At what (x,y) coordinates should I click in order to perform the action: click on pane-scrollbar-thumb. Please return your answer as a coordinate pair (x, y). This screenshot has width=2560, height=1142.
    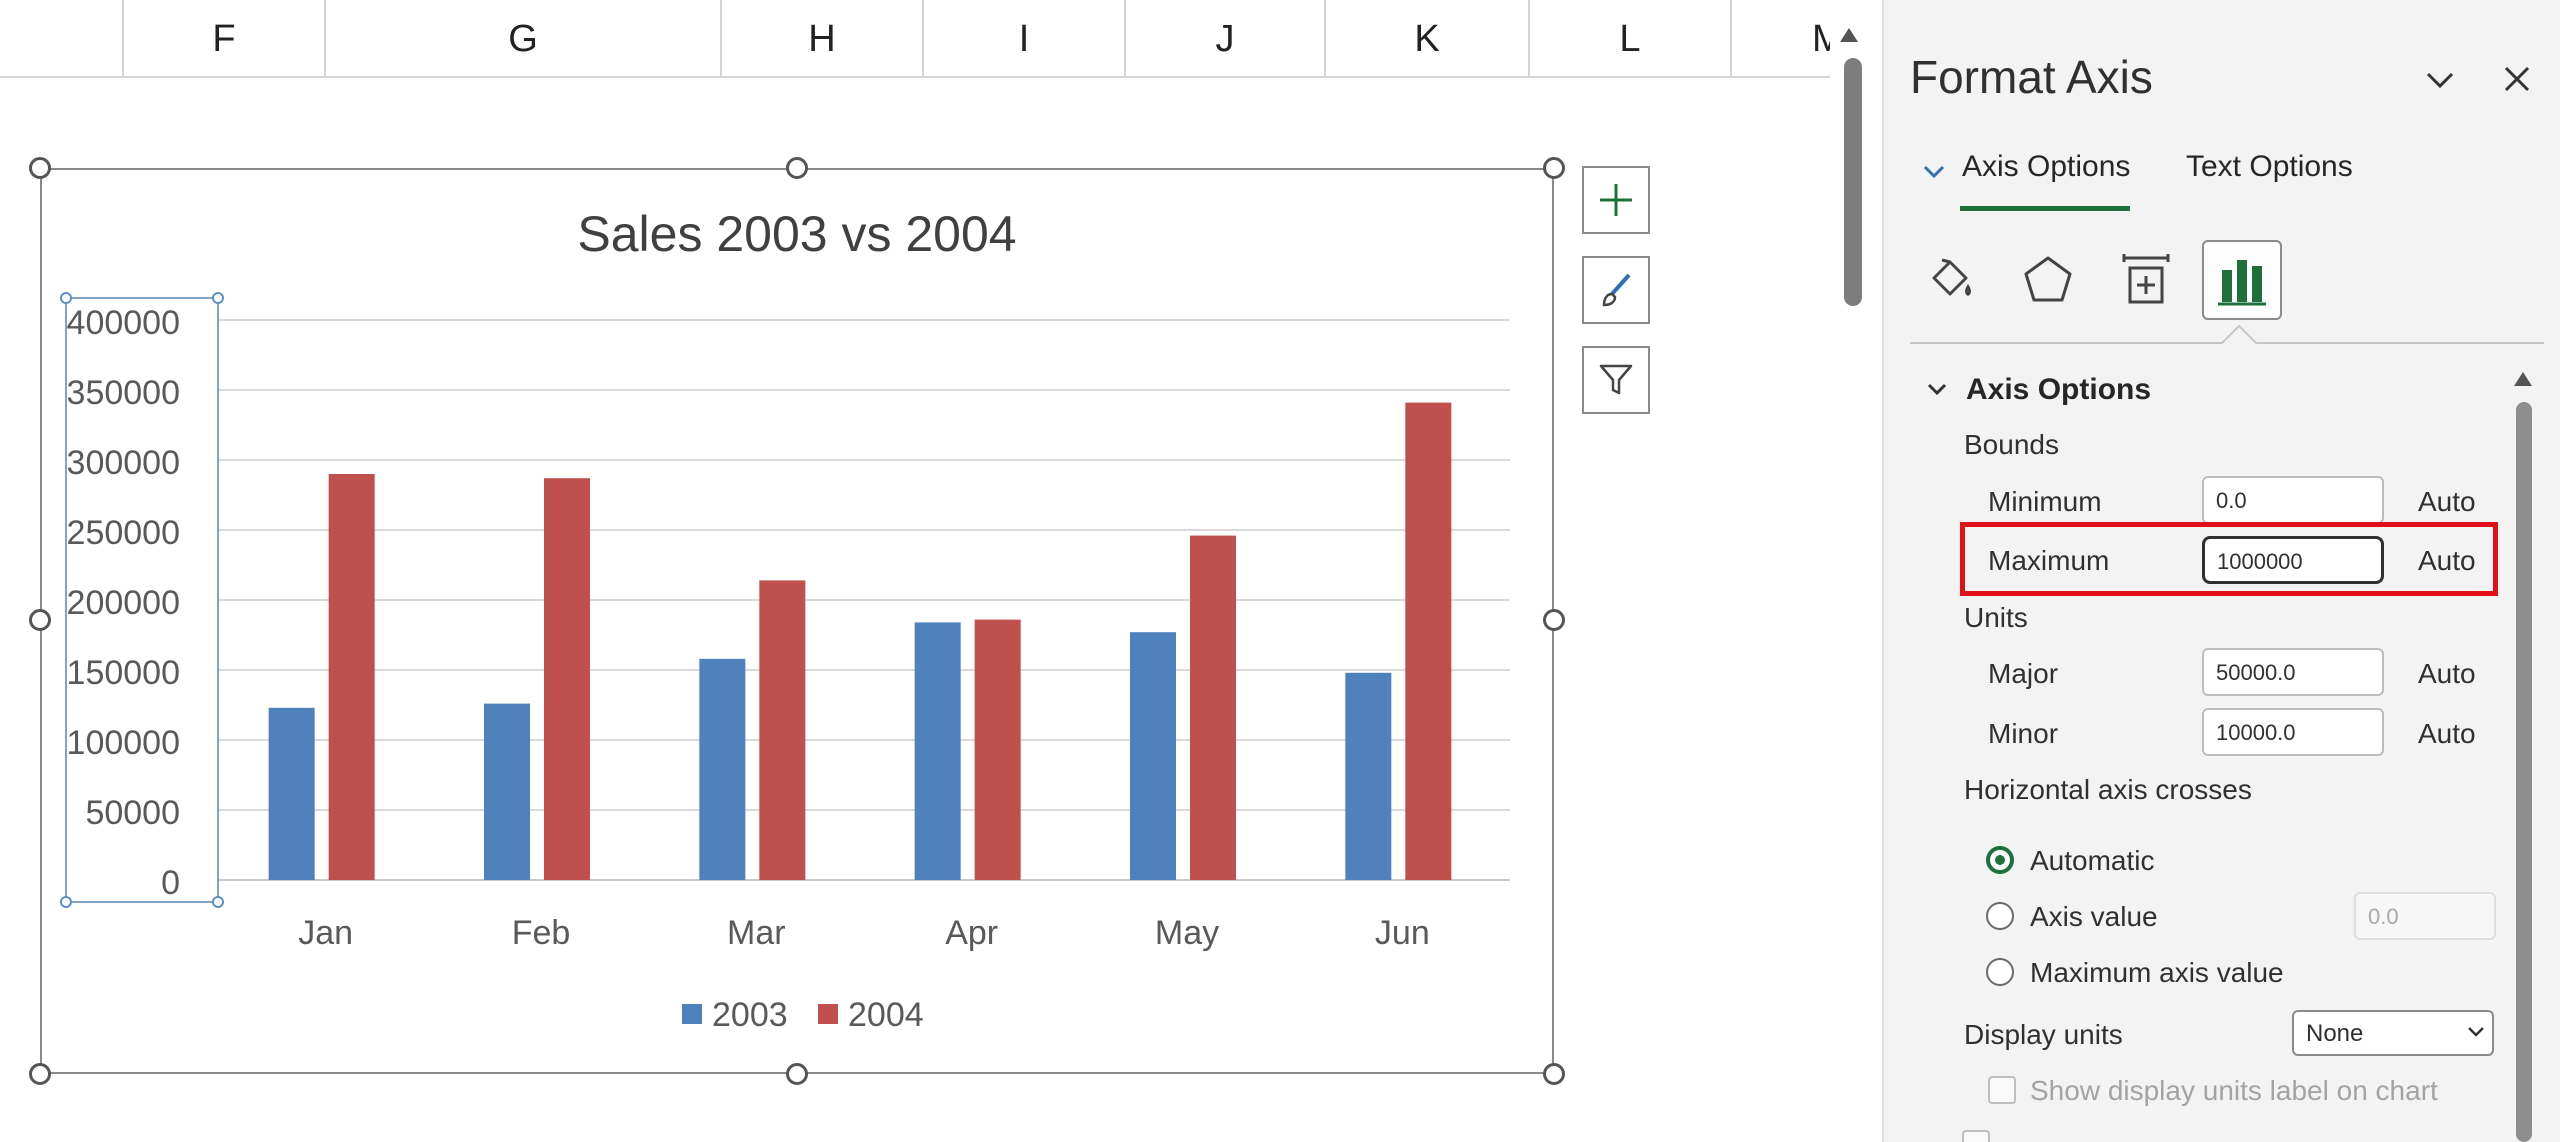
    Looking at the image, I should click on (2524, 772).